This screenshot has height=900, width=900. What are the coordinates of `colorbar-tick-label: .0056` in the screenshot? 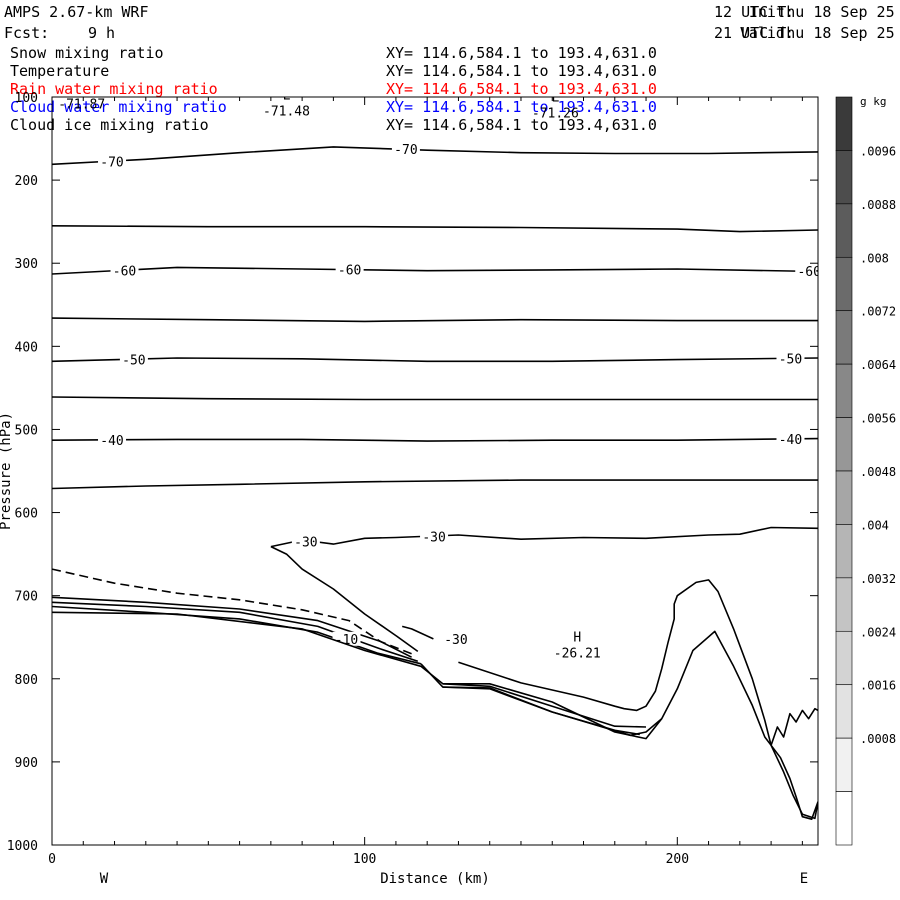 It's located at (878, 419).